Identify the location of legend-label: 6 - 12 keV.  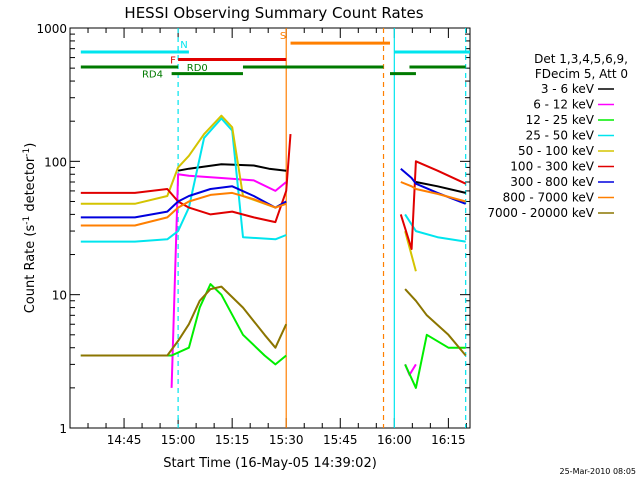
(564, 105).